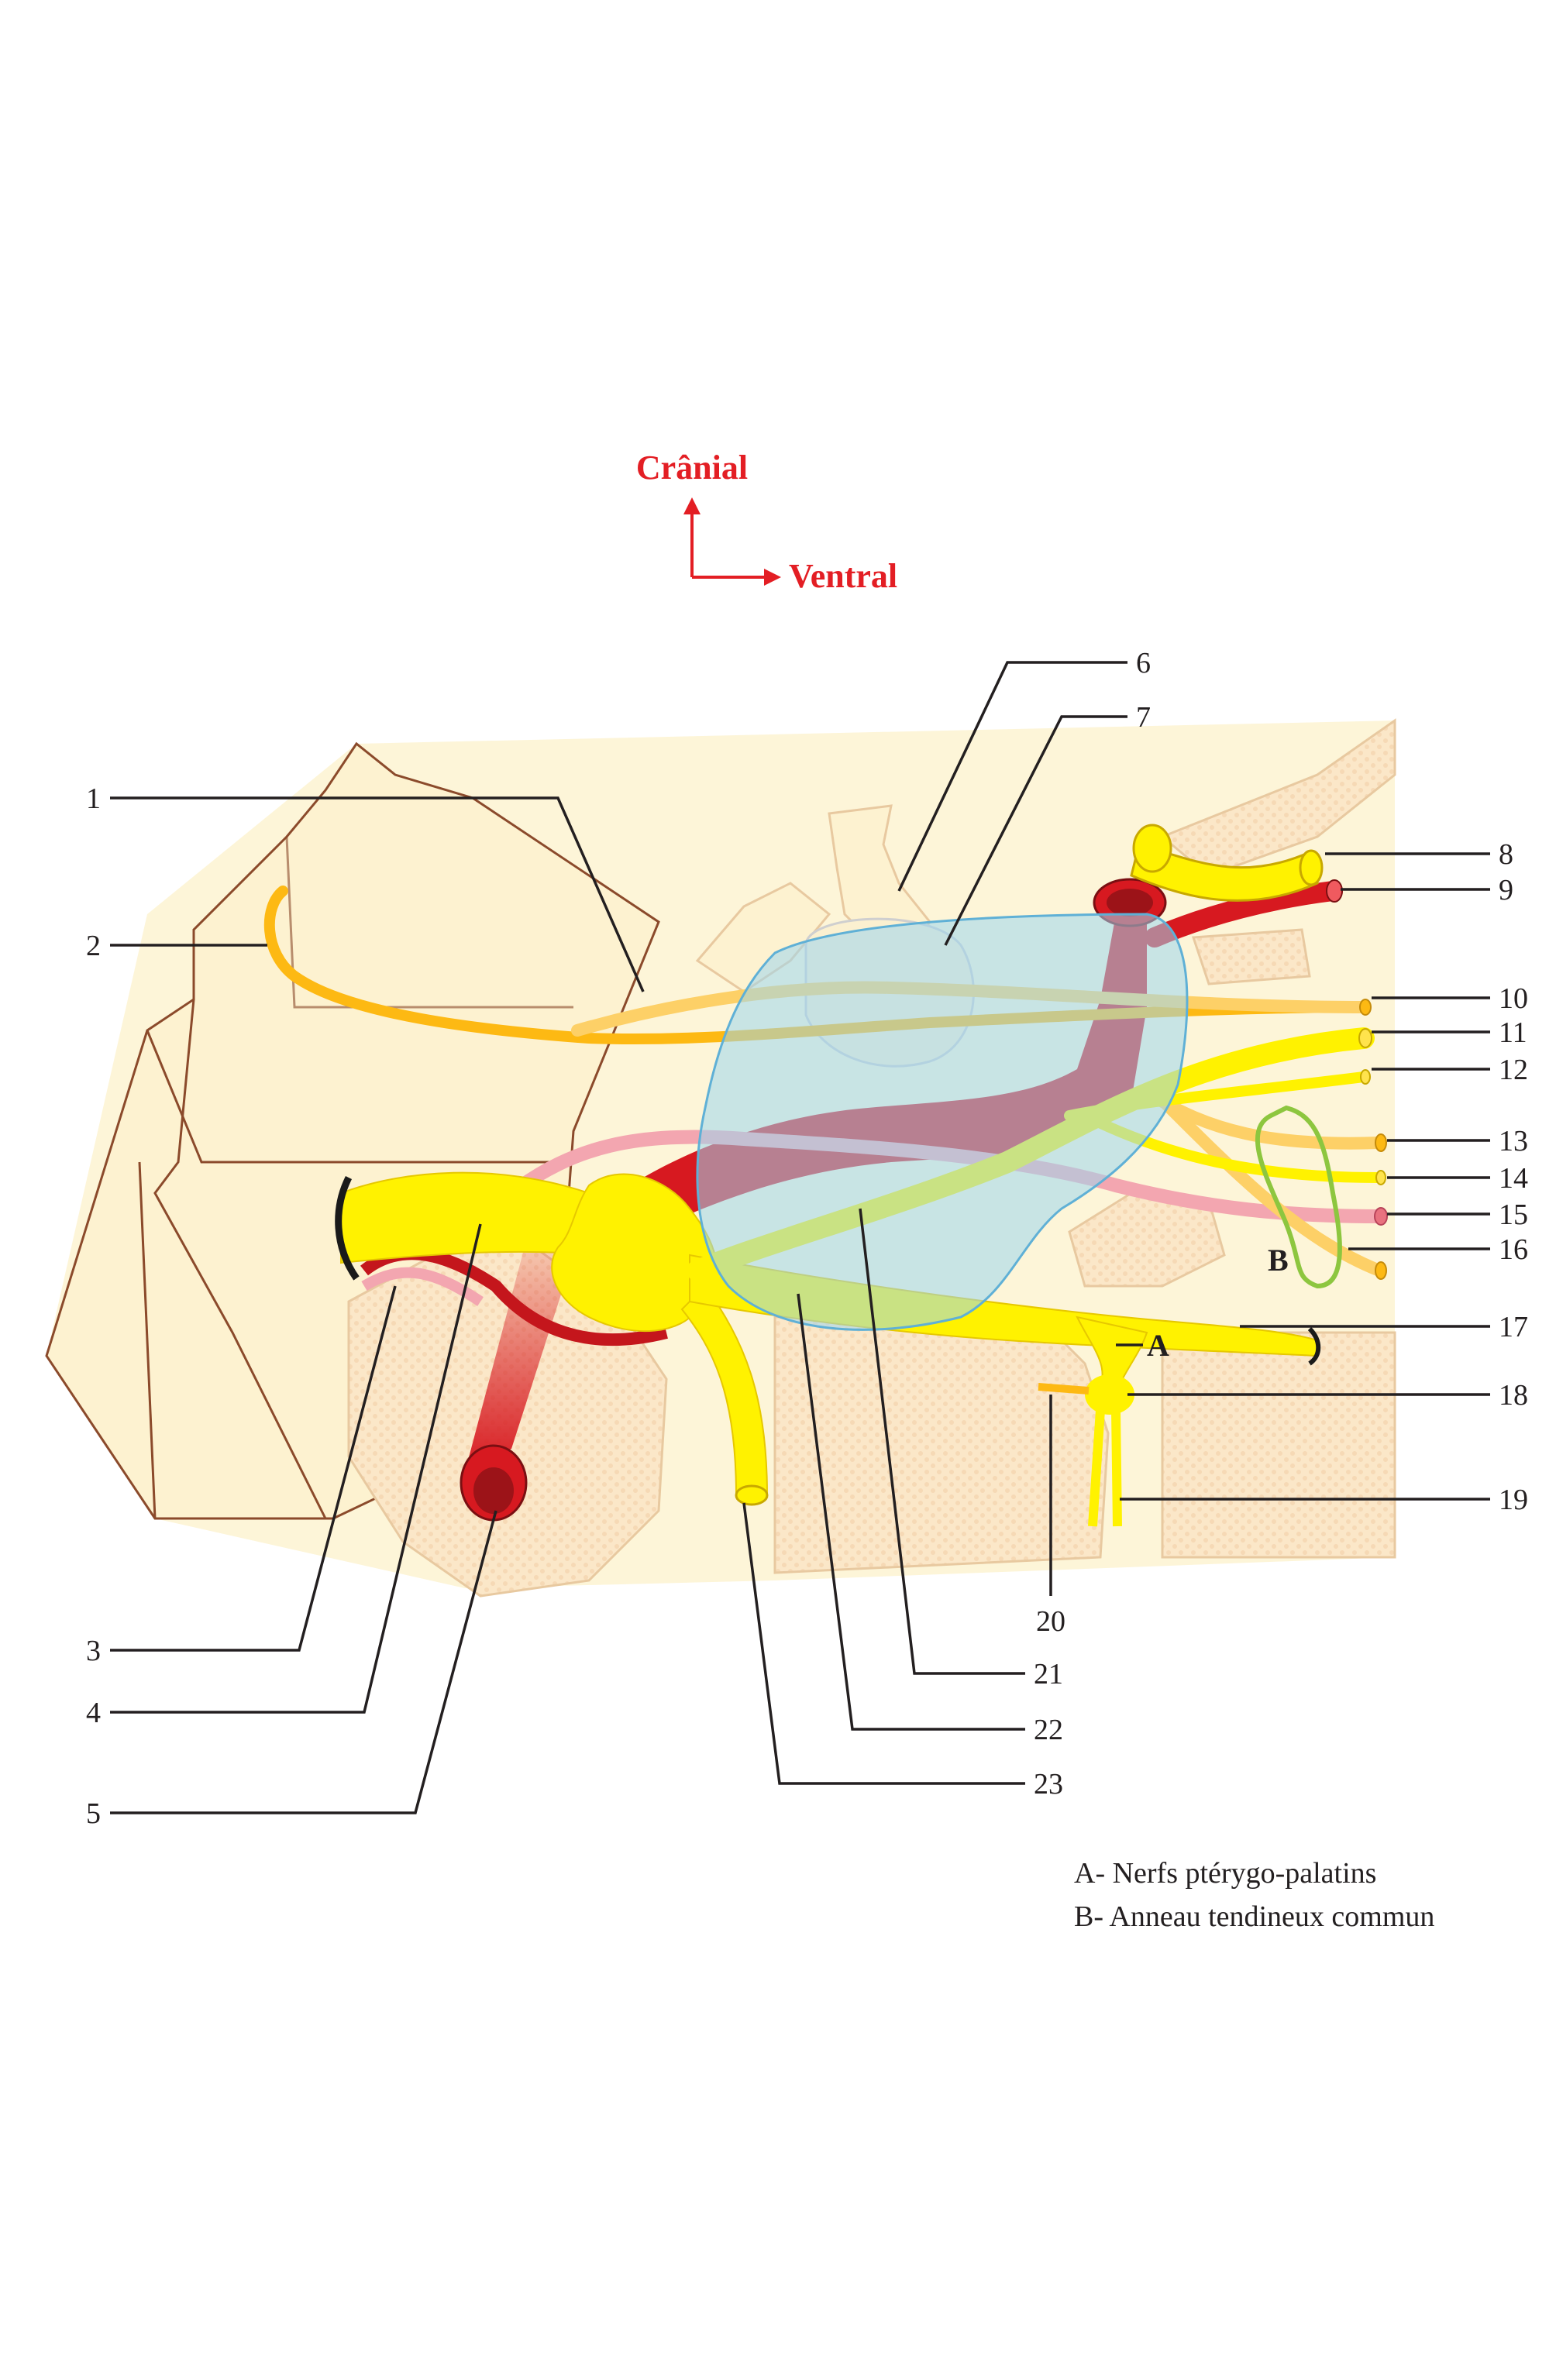  What do you see at coordinates (1506, 855) in the screenshot?
I see `label-8: 8` at bounding box center [1506, 855].